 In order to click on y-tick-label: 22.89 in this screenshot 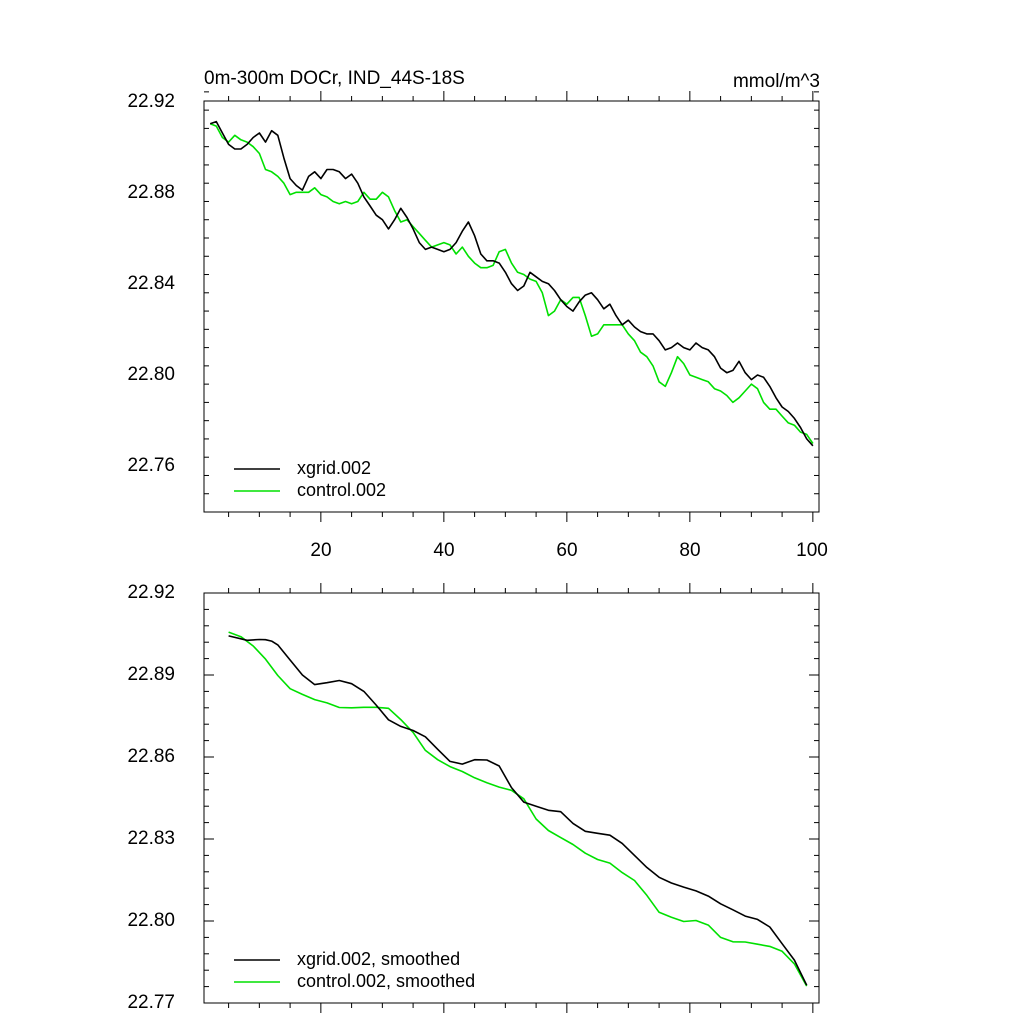, I will do `click(151, 674)`.